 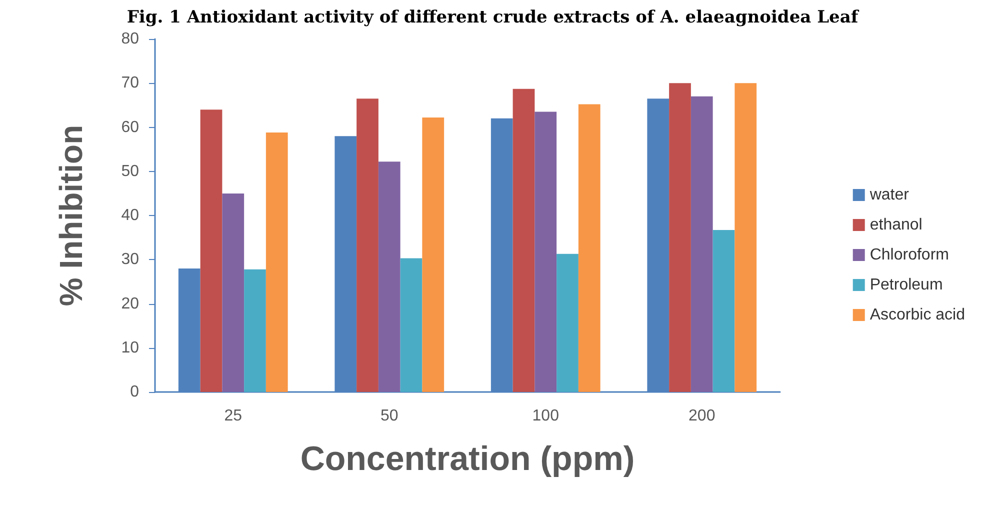 I want to click on x-axis-title: Concentration (ppm), so click(x=467, y=459).